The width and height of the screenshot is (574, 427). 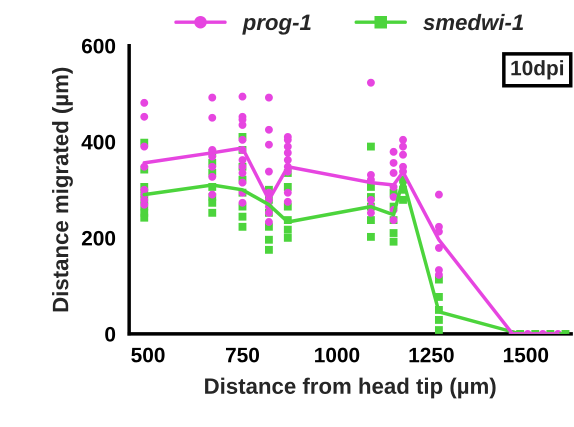 What do you see at coordinates (432, 355) in the screenshot?
I see `x-tick-label: 1250` at bounding box center [432, 355].